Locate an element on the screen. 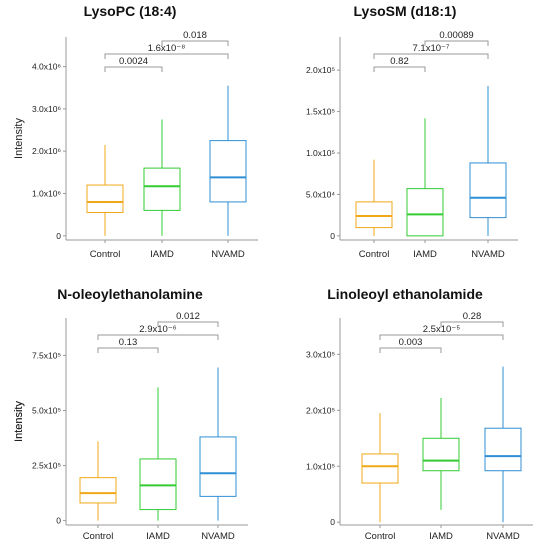  p-value-label: 7.1x10⁻⁷ is located at coordinates (432, 48).